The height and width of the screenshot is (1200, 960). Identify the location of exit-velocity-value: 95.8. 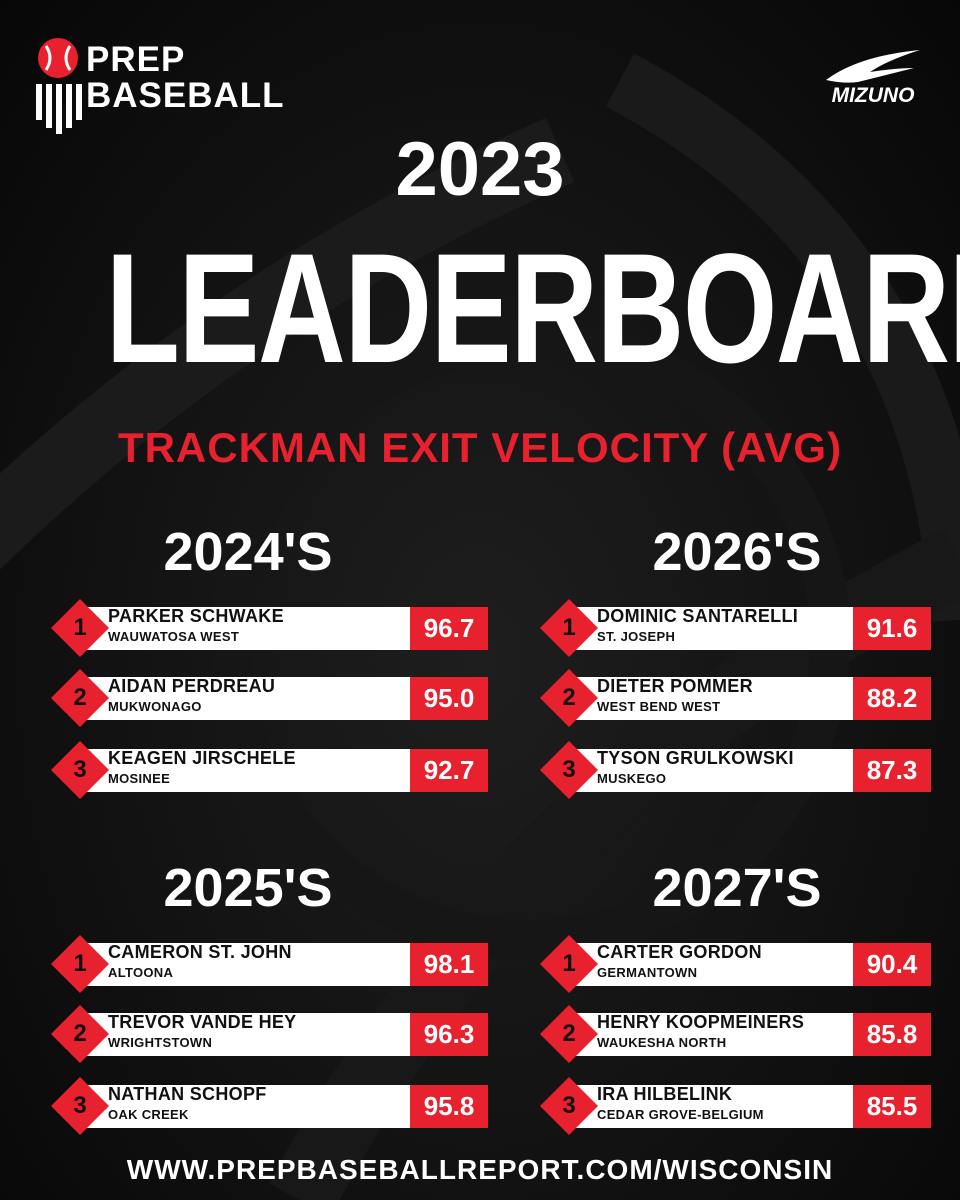
(449, 1106).